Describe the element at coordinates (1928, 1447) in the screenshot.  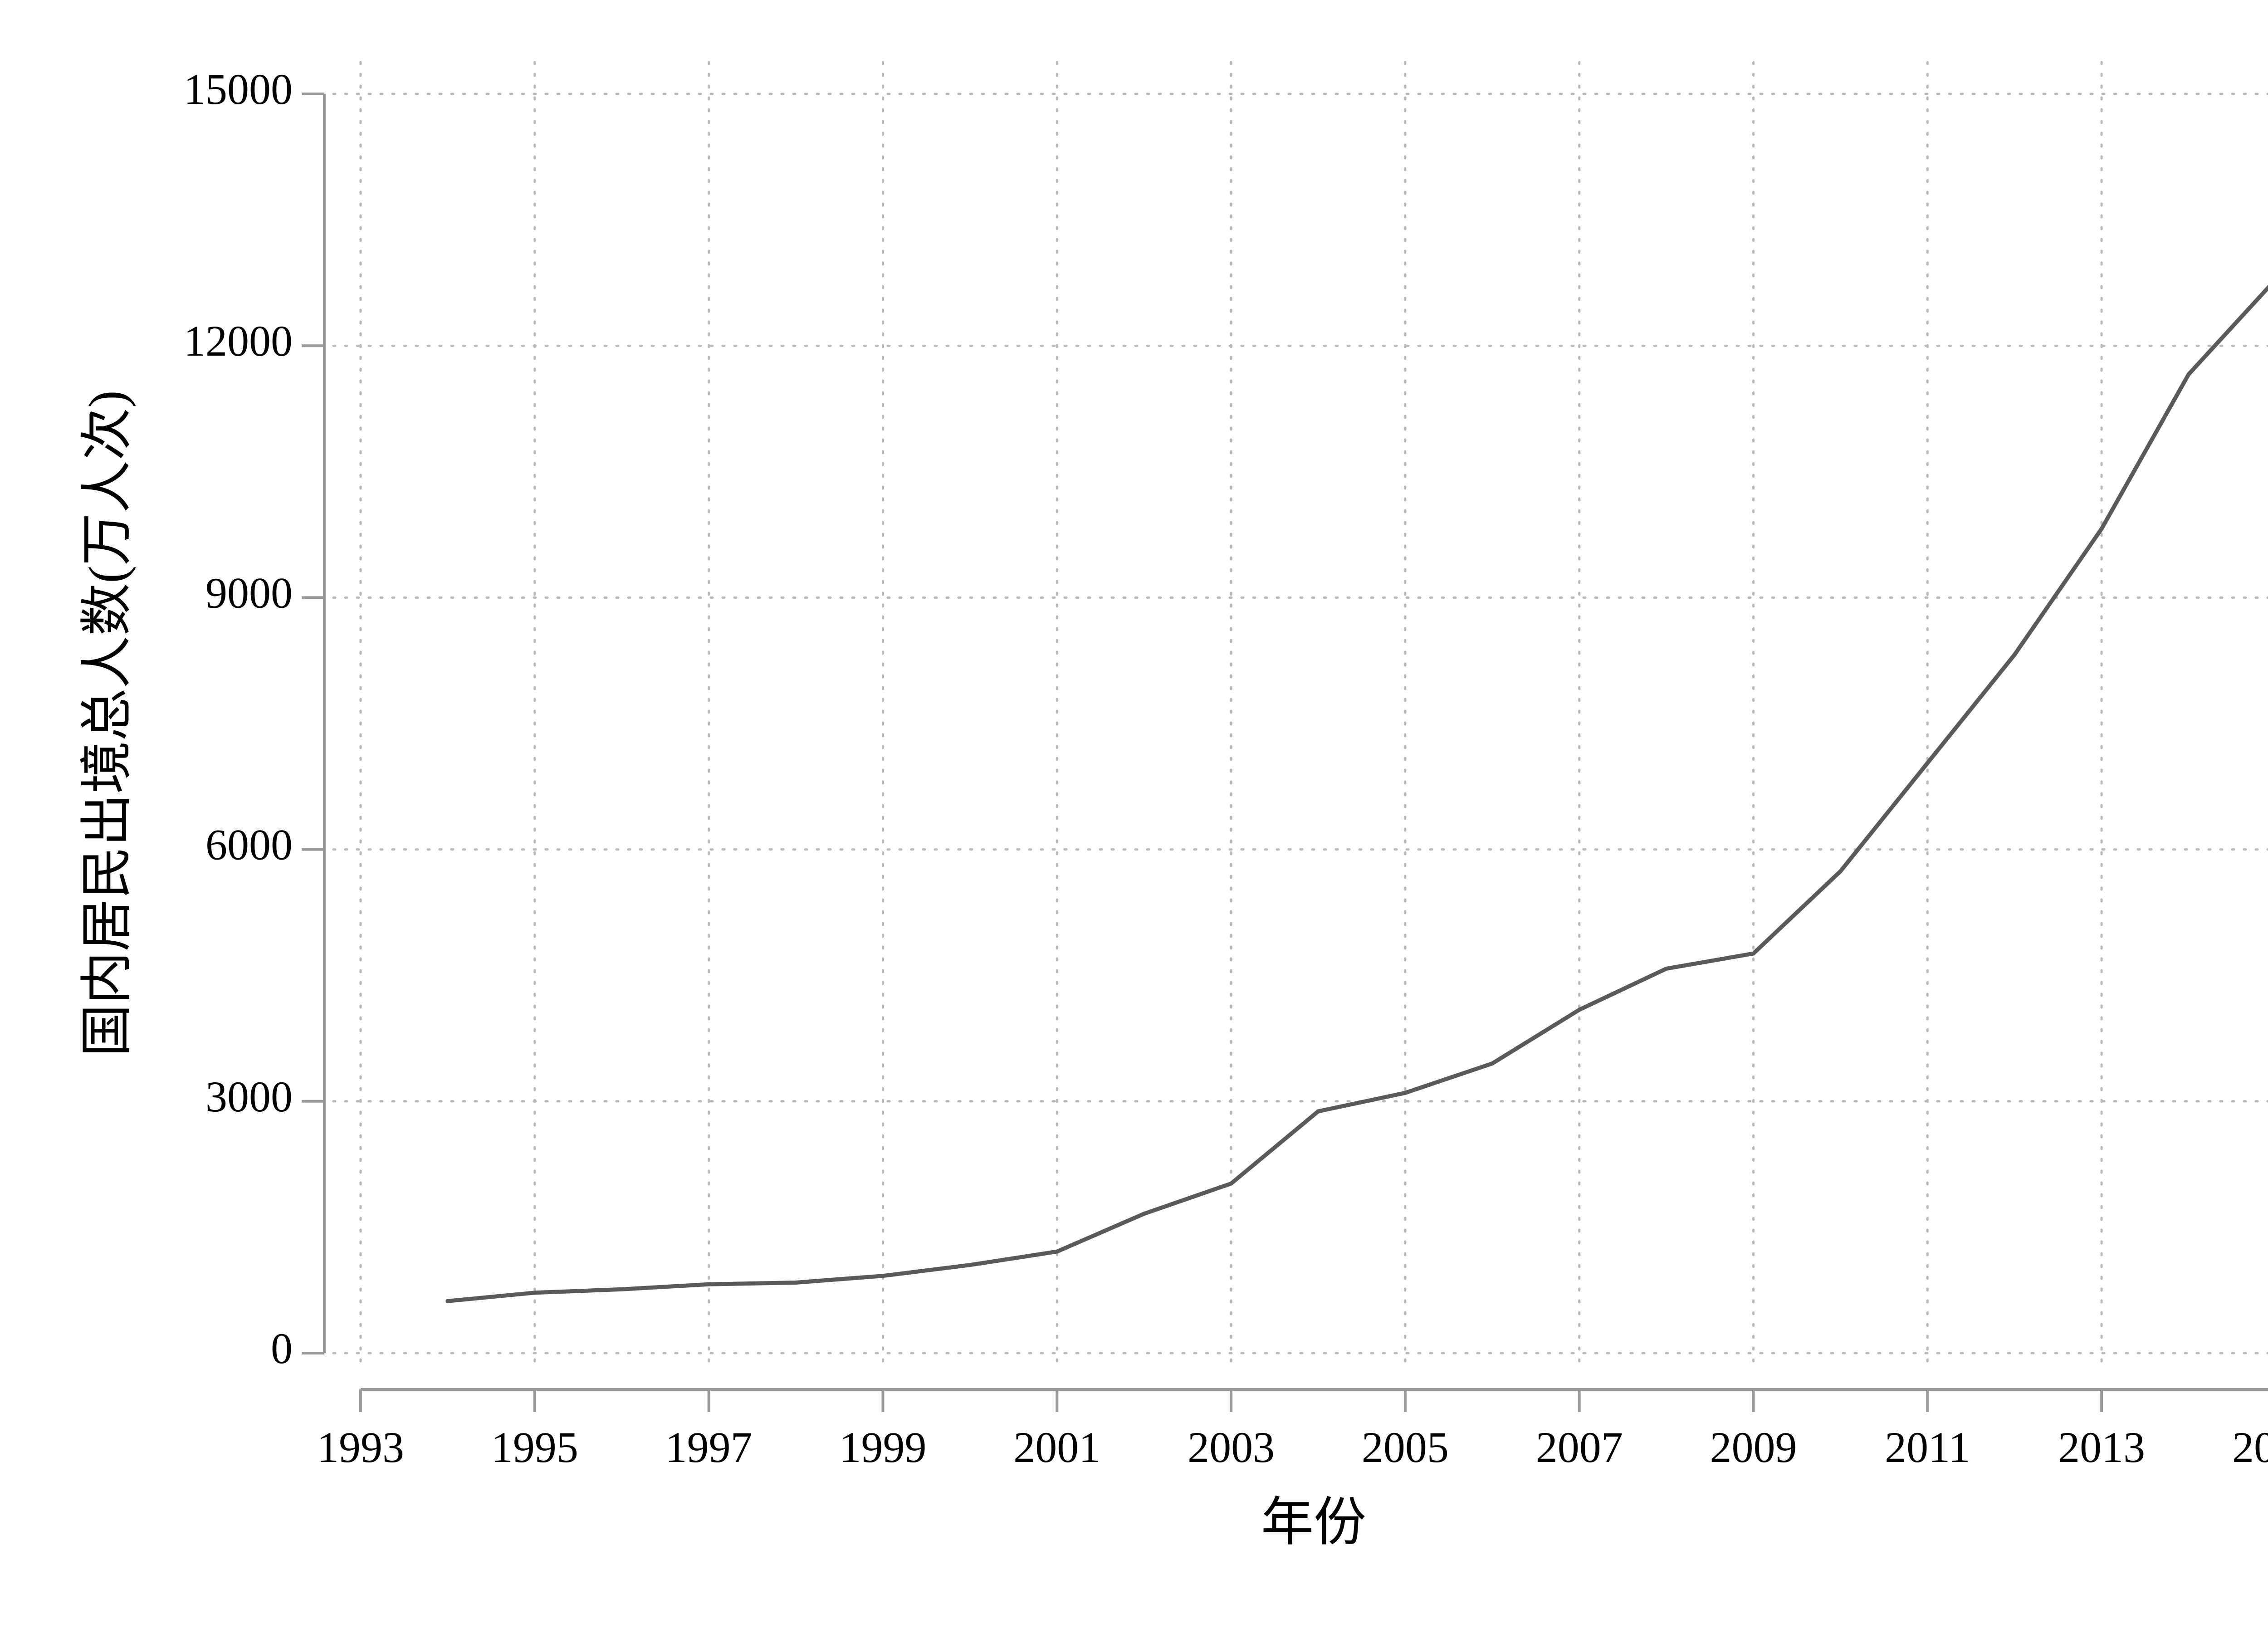
I see `x-tick-label: 2011` at that location.